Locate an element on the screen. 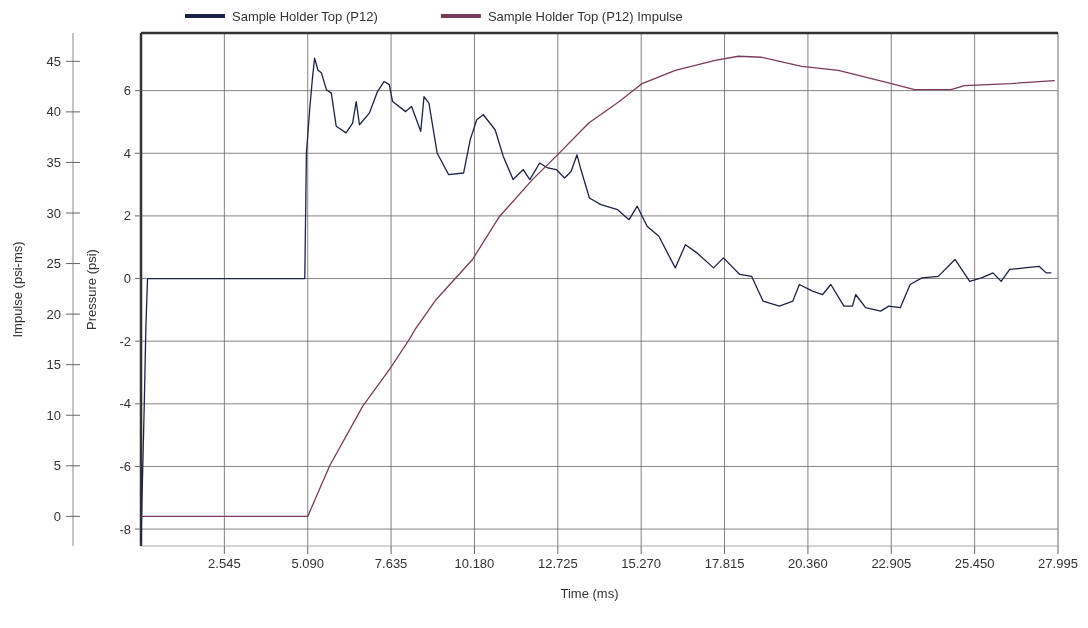  y-tick-label: 0 is located at coordinates (127, 279).